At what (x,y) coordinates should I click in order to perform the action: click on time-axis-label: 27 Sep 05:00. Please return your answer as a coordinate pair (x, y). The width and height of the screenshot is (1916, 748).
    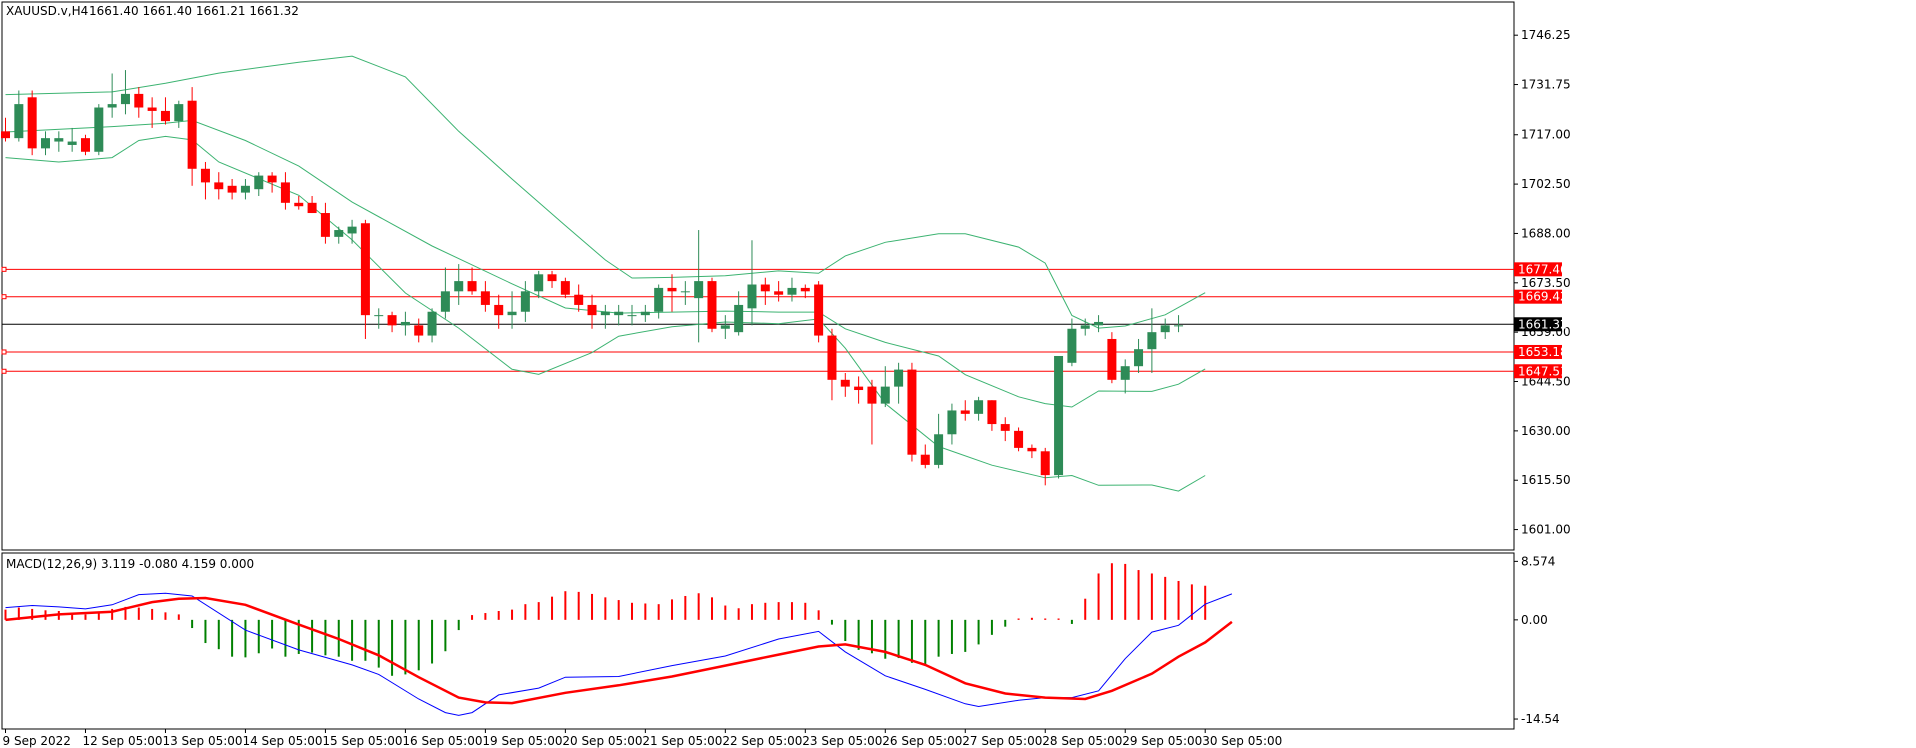
    Looking at the image, I should click on (1002, 741).